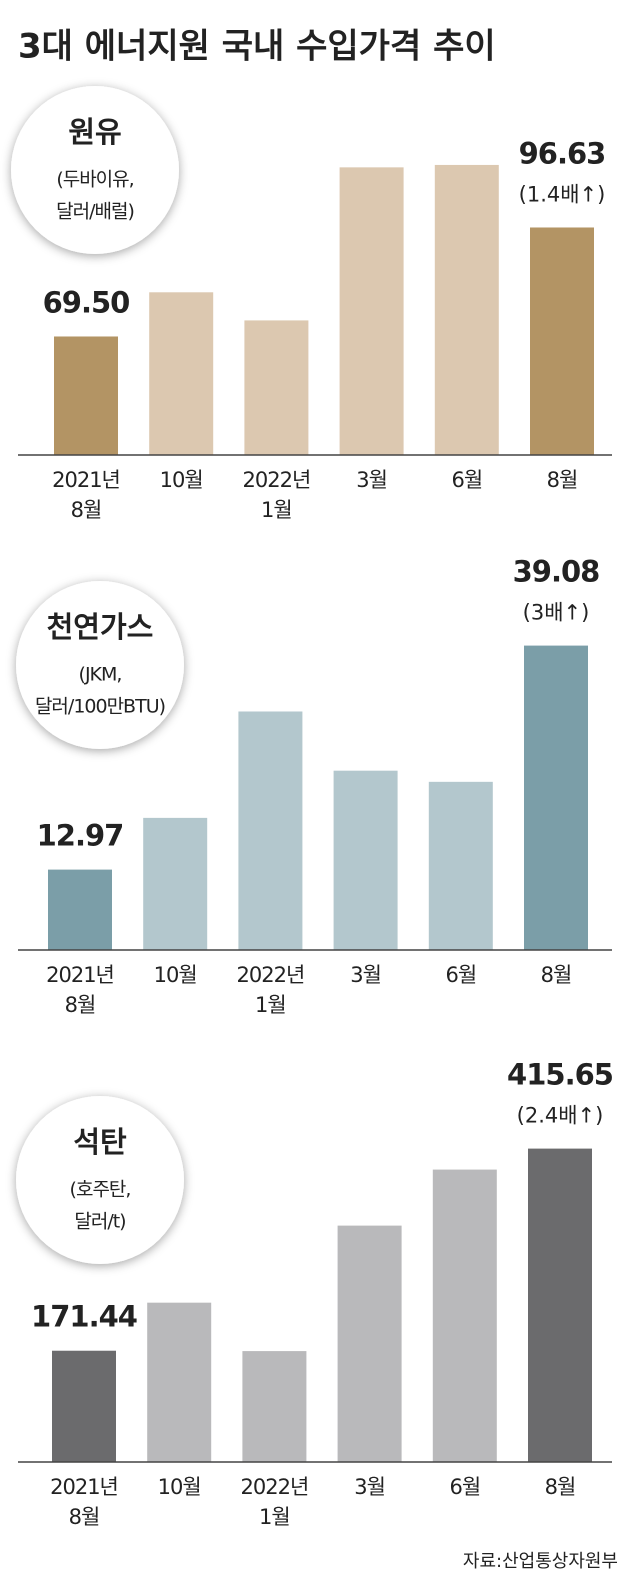  Describe the element at coordinates (100, 1190) in the screenshot. I see `panel-unit: (호주탄,` at that location.